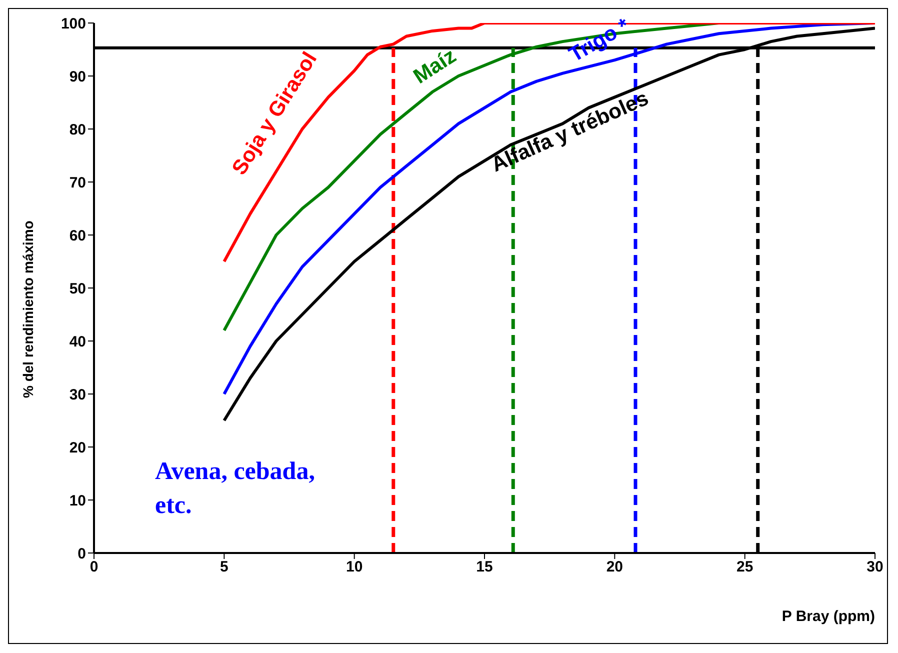  Describe the element at coordinates (745, 567) in the screenshot. I see `x-tick-label: 25` at that location.